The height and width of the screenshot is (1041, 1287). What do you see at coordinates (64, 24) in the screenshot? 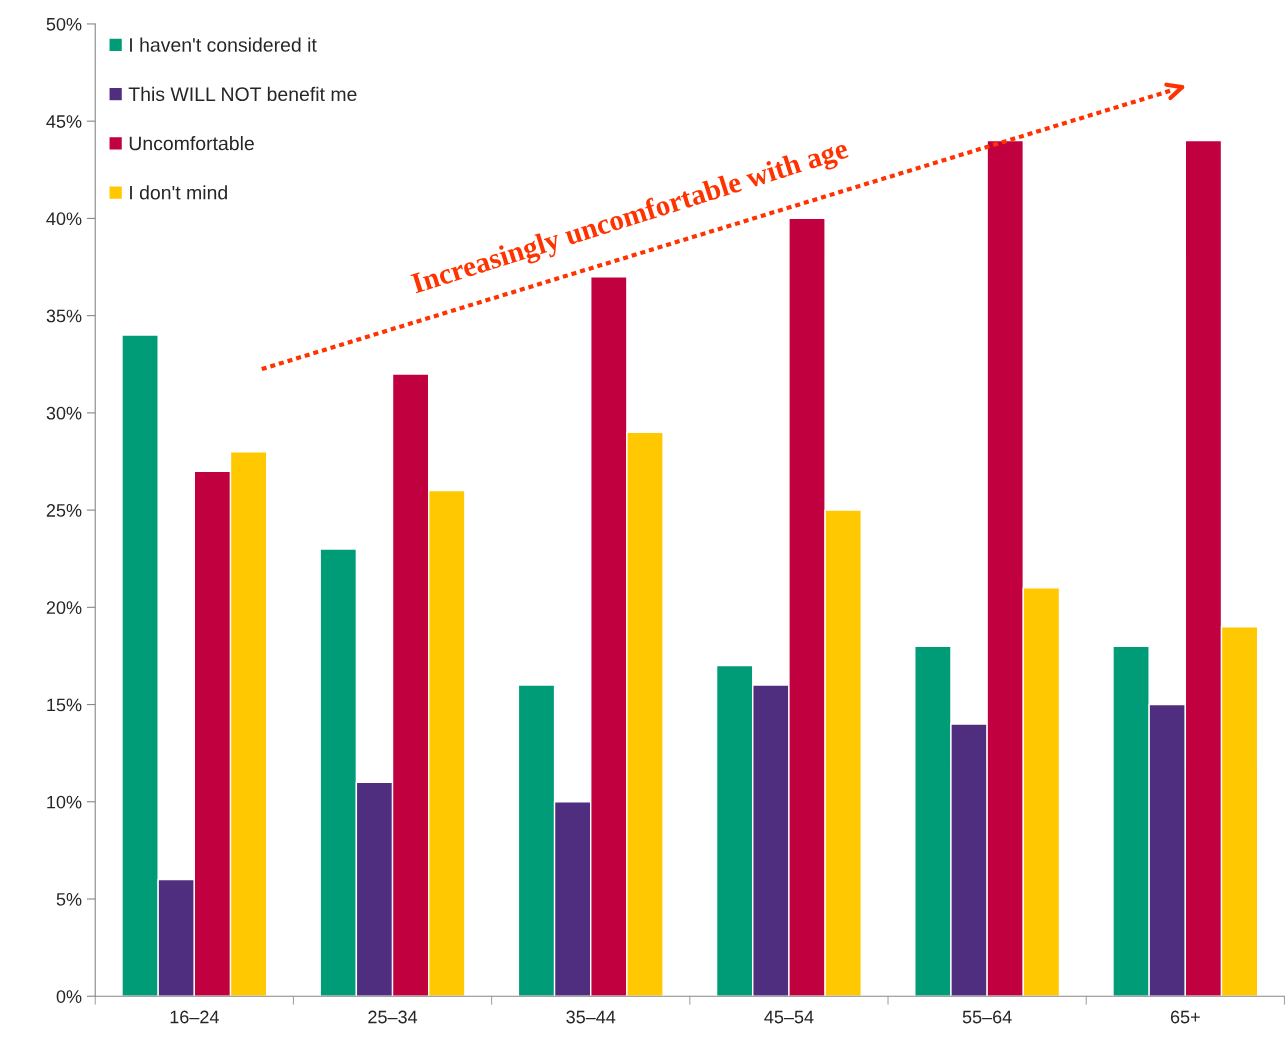
I see `y-tick-label: 50%` at bounding box center [64, 24].